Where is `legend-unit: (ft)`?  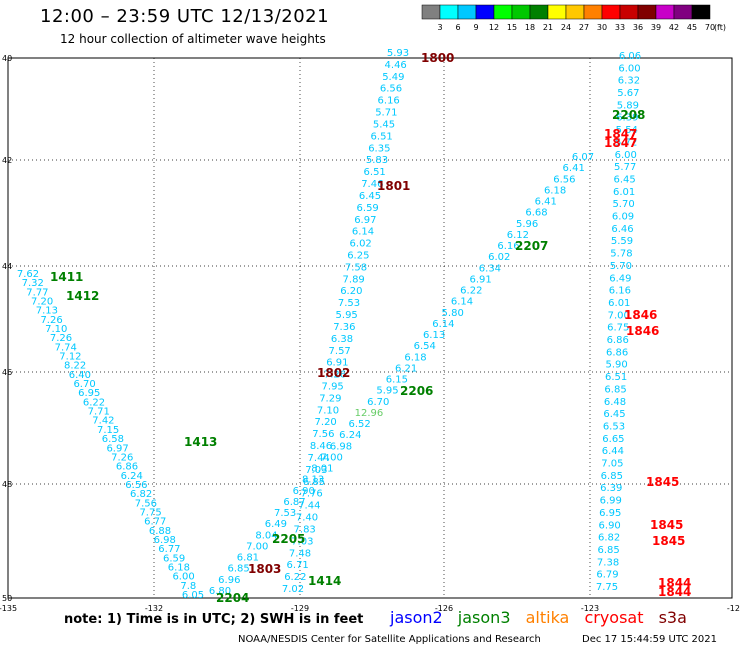 legend-unit: (ft) is located at coordinates (720, 27).